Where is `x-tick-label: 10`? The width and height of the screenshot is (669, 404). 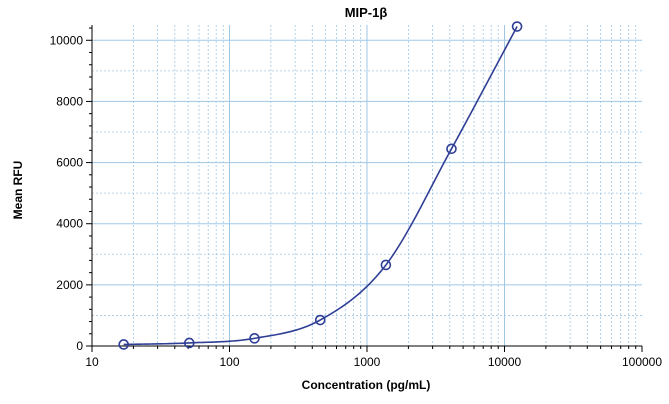
x-tick-label: 10 is located at coordinates (92, 362).